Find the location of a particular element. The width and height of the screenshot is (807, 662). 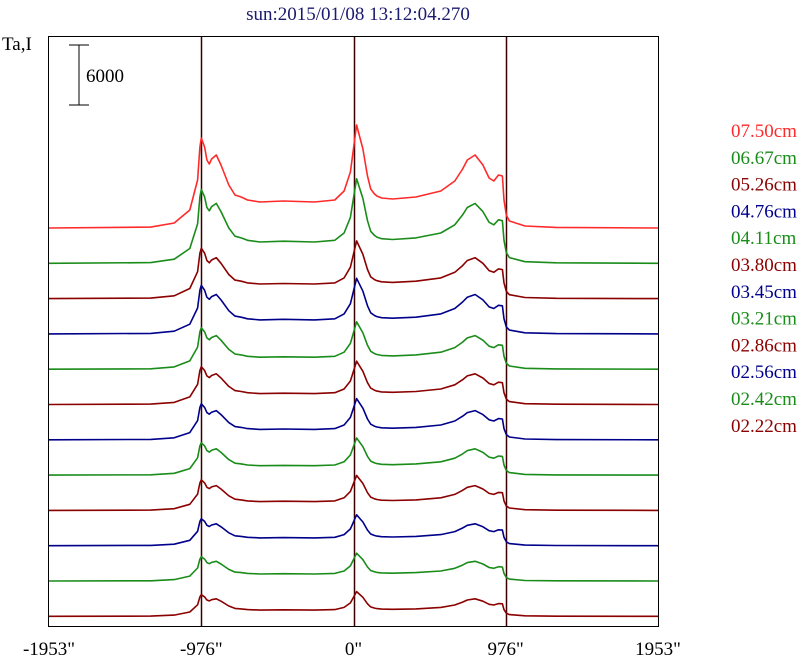

legend-item: 02.42cm is located at coordinates (764, 399).